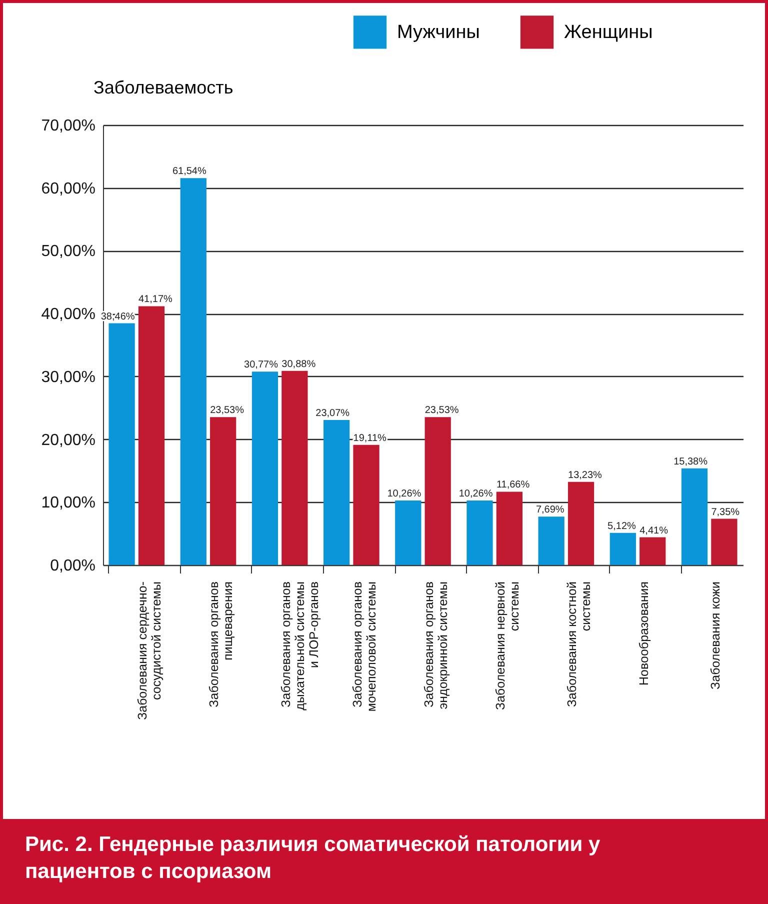  Describe the element at coordinates (73, 566) in the screenshot. I see `y-tick-label: 0,00%` at that location.